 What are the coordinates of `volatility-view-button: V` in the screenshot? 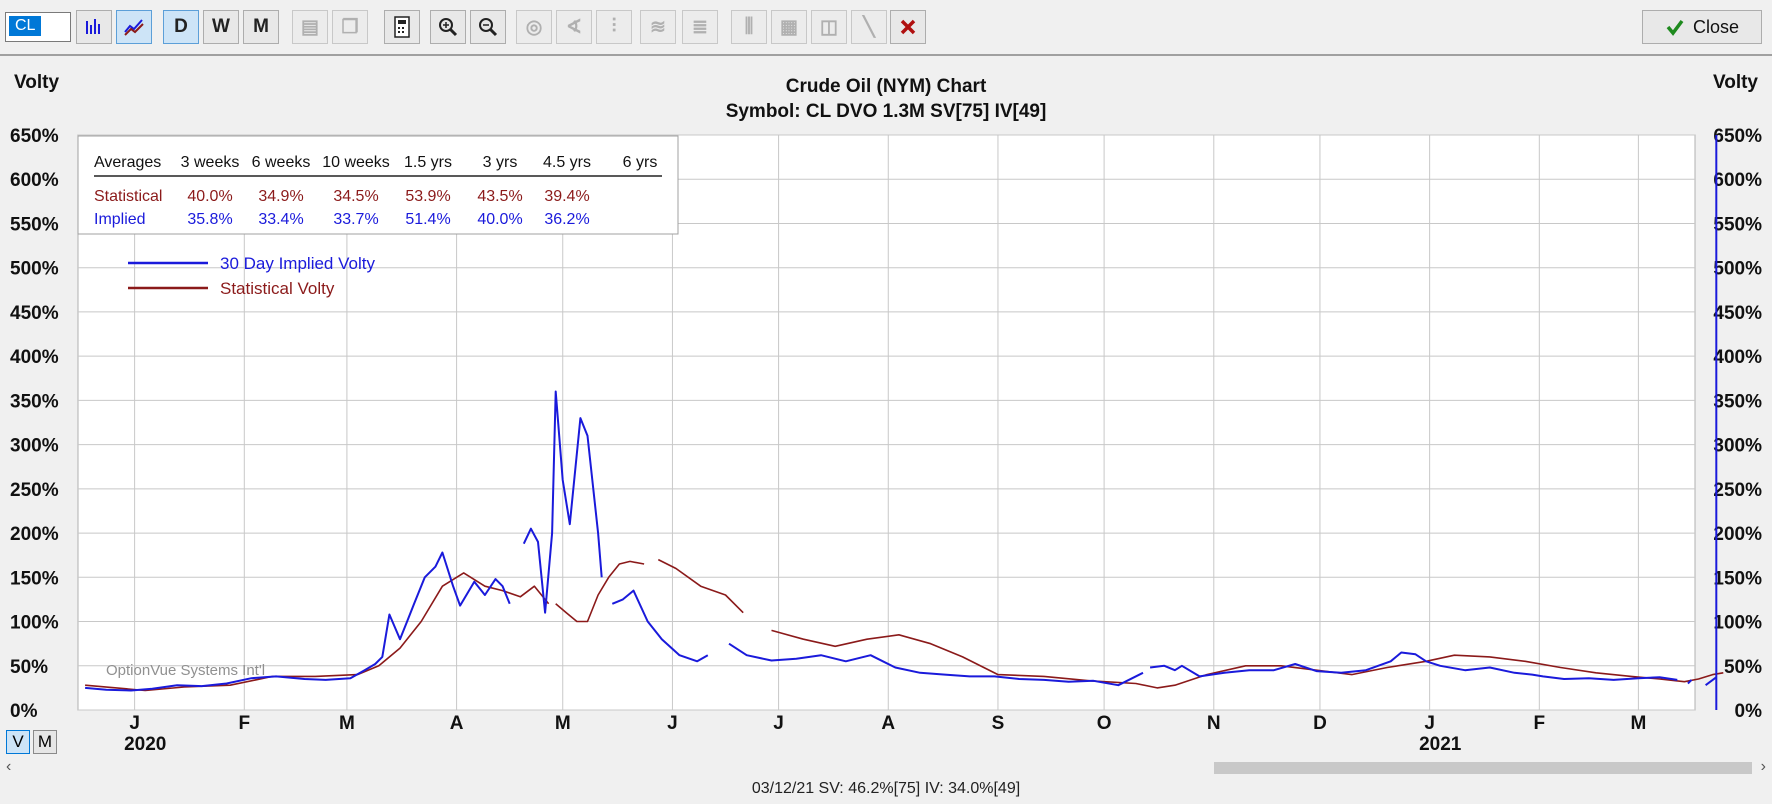 It's located at (18, 742).